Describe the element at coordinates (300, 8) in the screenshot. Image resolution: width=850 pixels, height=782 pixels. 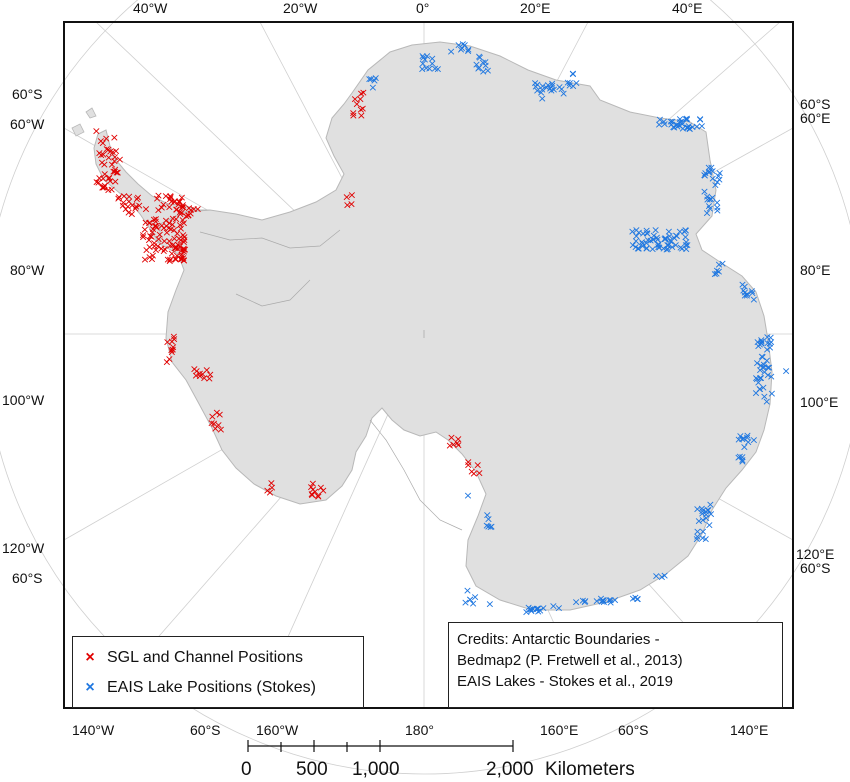
I see `label-top-20w: 20°W` at that location.